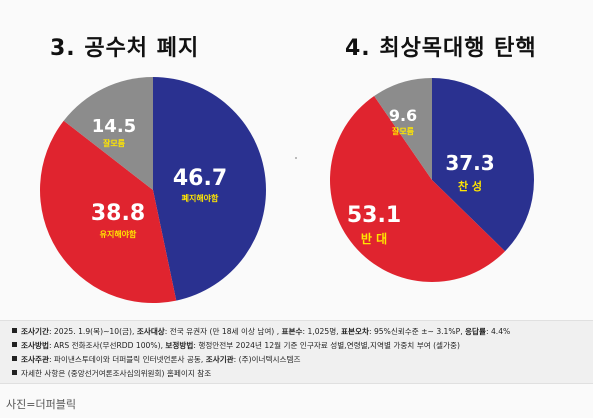 Image resolution: width=593 pixels, height=418 pixels. Describe the element at coordinates (150, 331) in the screenshot. I see `note-key: 조사대상` at that location.